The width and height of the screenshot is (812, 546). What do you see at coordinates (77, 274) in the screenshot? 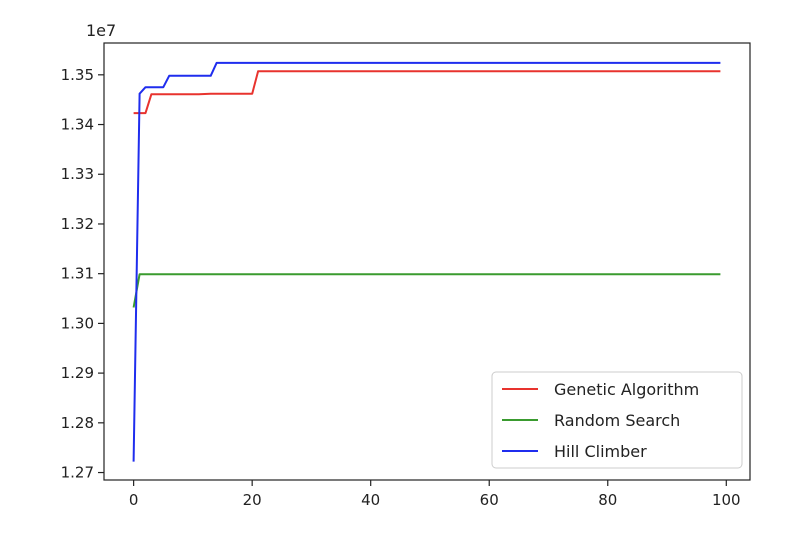
I see `y-tick-label: 1.31` at bounding box center [77, 274].